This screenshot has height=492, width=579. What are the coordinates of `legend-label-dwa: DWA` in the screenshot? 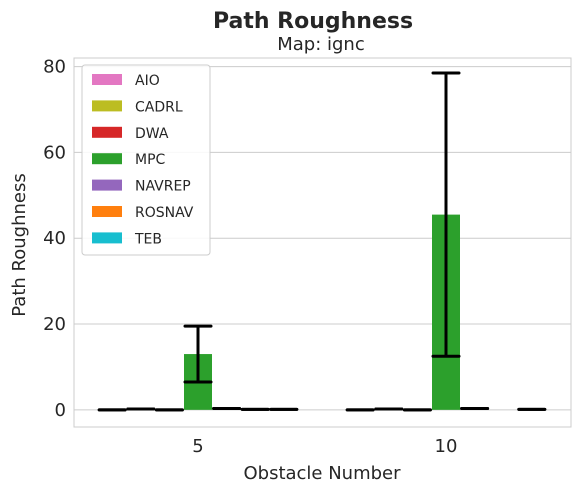 It's located at (152, 134).